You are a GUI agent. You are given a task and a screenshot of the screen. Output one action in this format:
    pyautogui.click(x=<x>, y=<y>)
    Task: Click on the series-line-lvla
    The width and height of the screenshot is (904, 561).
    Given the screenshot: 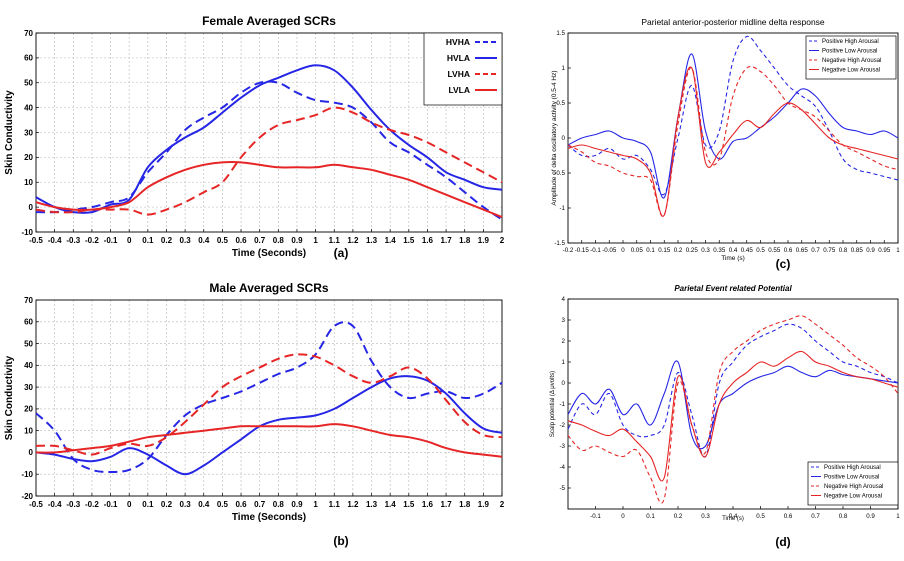 What is the action you would take?
    pyautogui.click(x=269, y=190)
    